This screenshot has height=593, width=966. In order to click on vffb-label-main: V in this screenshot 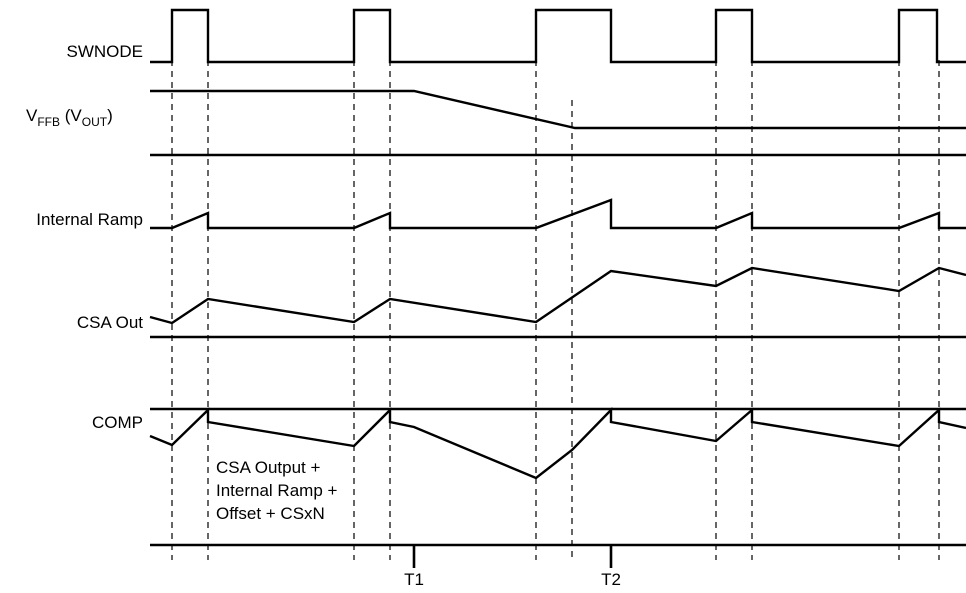, I will do `click(32, 115)`.